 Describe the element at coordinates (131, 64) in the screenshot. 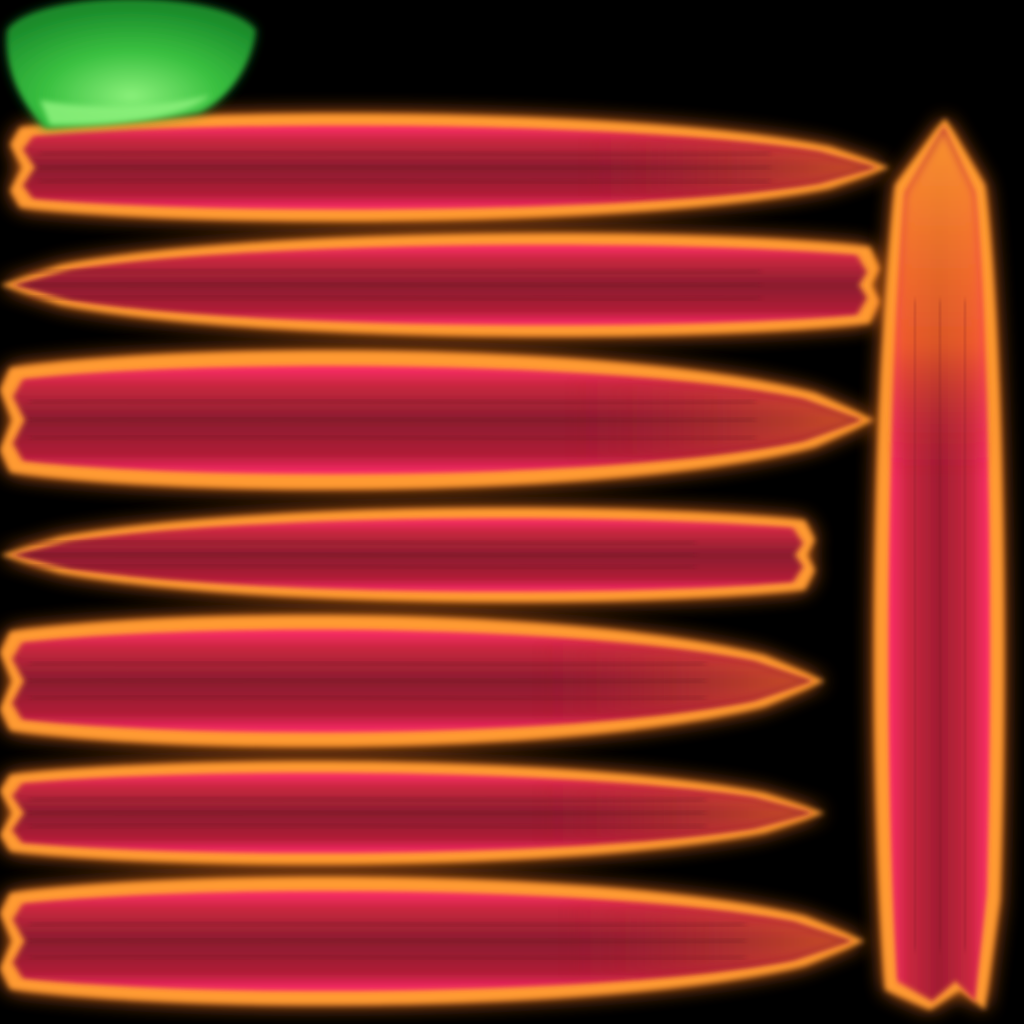

I see `green-sepal` at that location.